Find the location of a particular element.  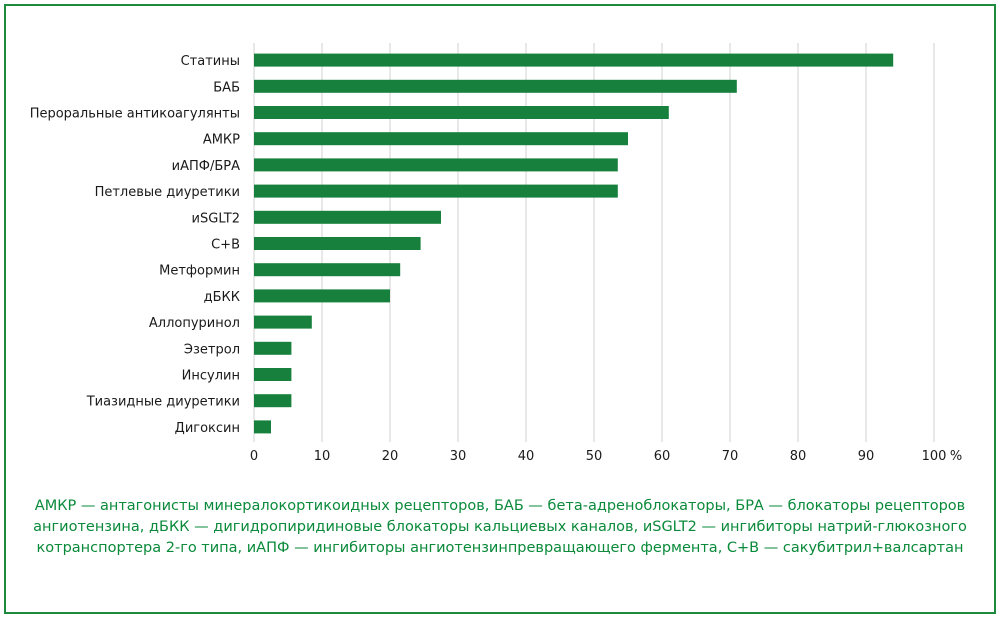

category-label: Пероральные антикоагулянты is located at coordinates (135, 114).